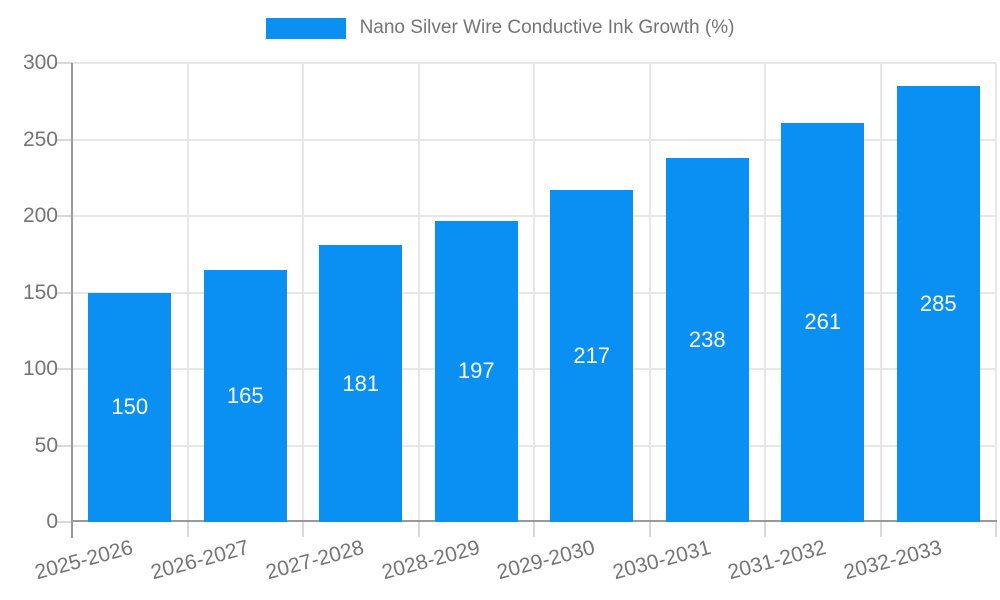  I want to click on bar-value-label: 217, so click(592, 355).